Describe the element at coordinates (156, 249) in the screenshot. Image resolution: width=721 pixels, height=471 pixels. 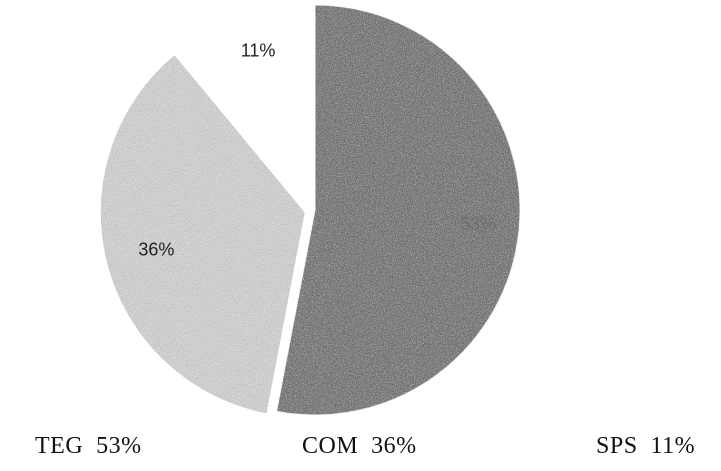
I see `slice-value-label-com: 36%` at that location.